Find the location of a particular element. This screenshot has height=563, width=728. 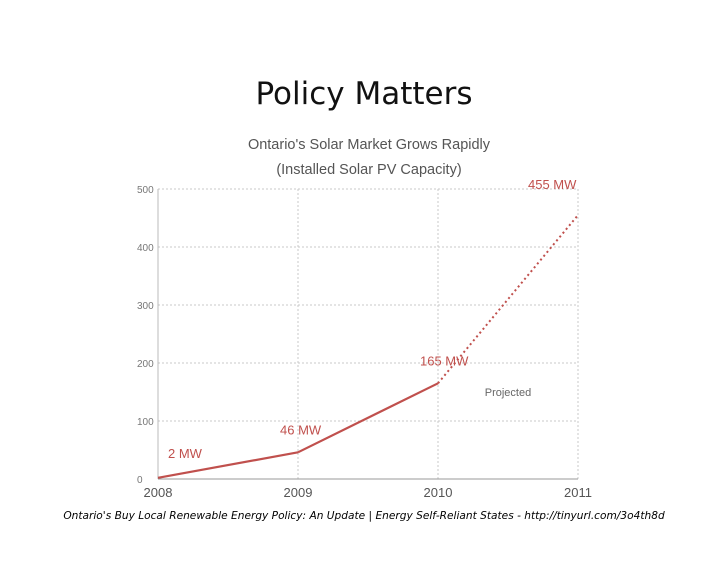

y-tick-label: 300 is located at coordinates (145, 306).